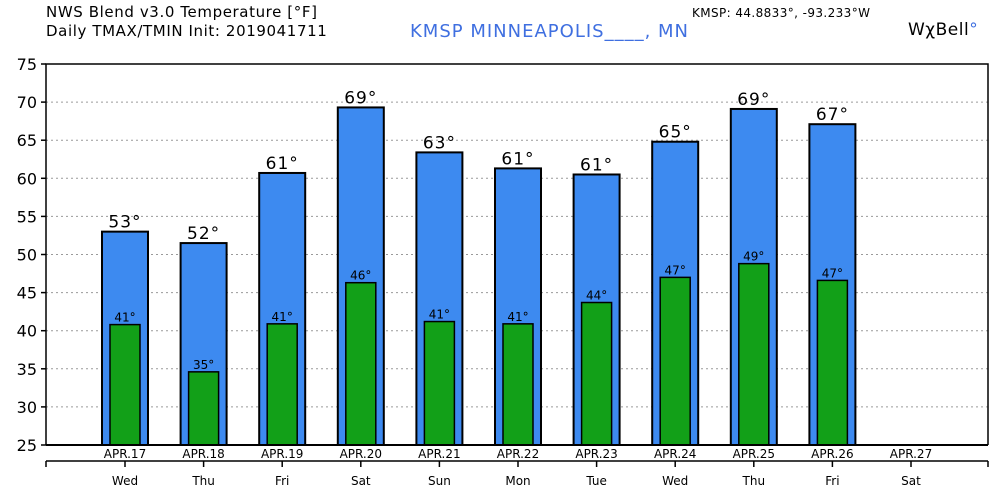  Describe the element at coordinates (781, 13) in the screenshot. I see `station-coordinates: KMSP: 44.8833°, -93.233°W` at that location.